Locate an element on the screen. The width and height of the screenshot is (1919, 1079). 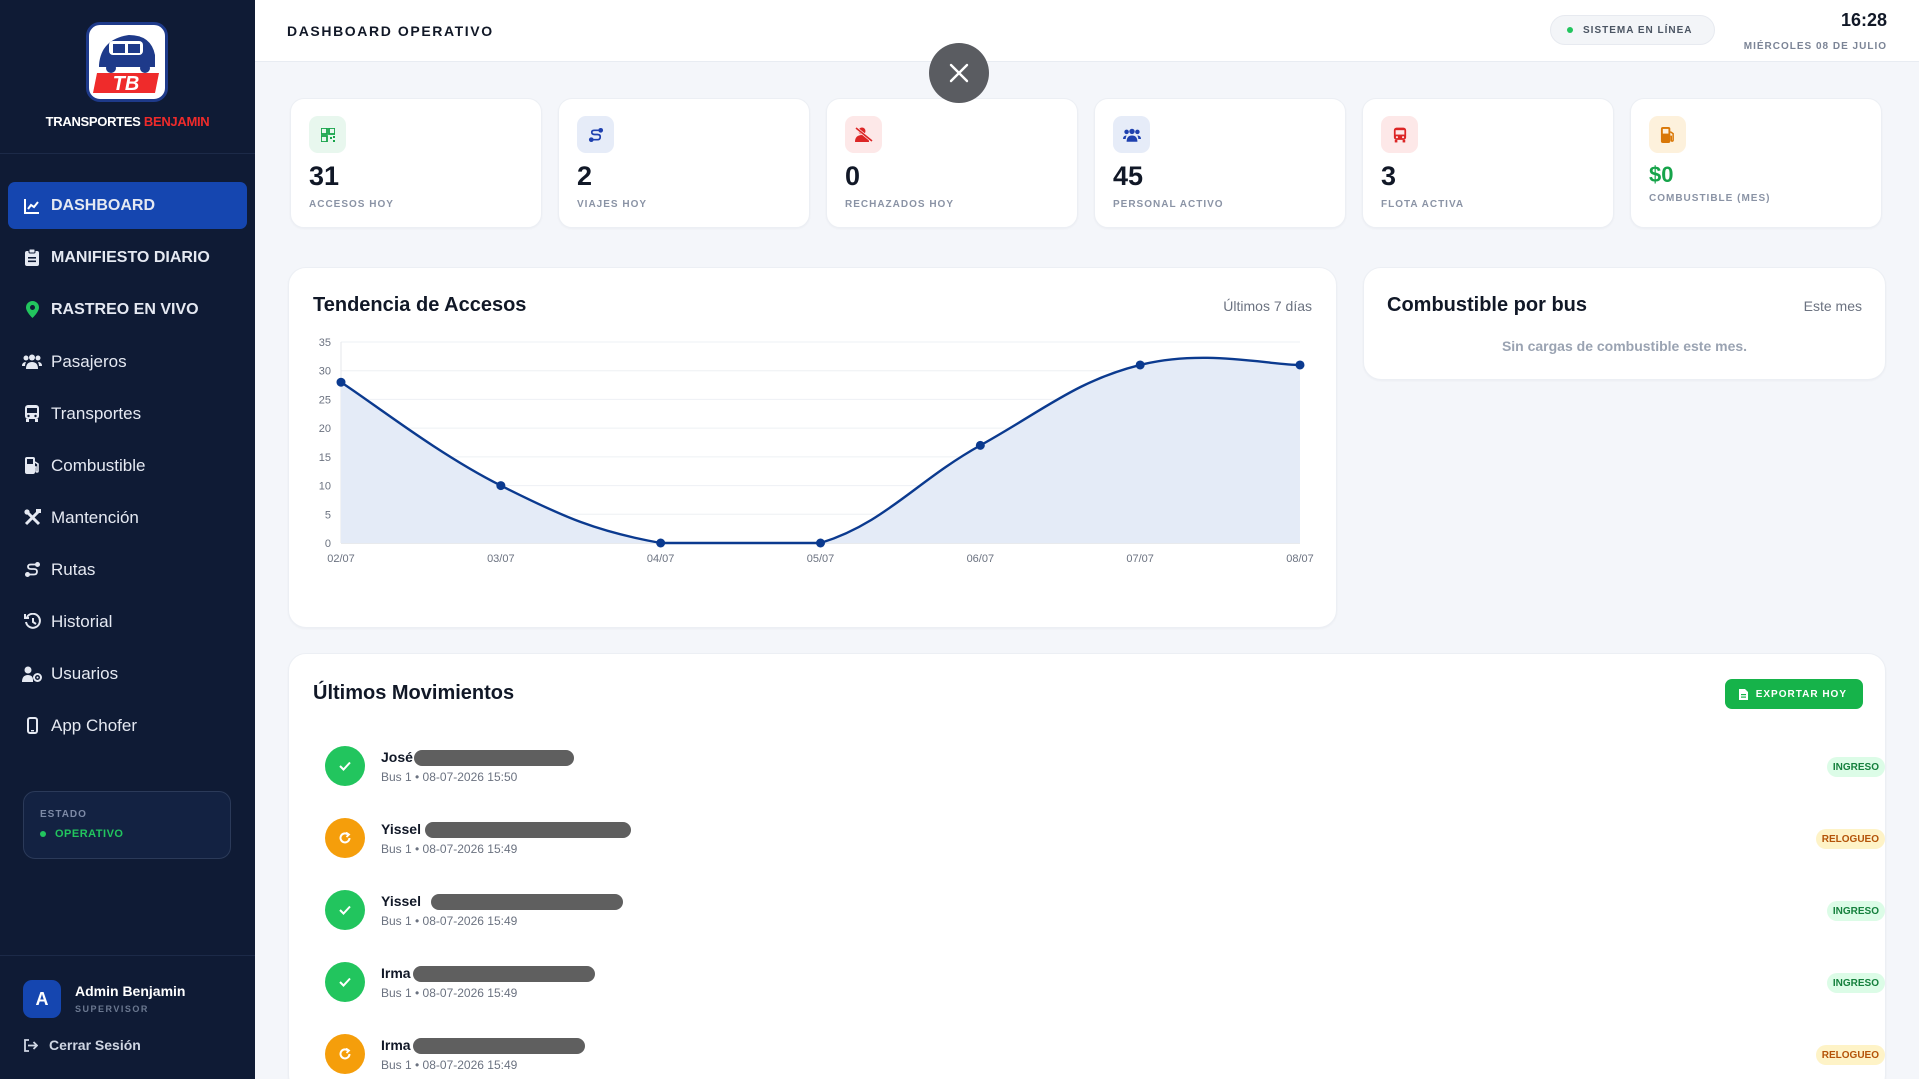
sidebar-item-rastreo: RASTREO EN VIVO is located at coordinates (127, 309).